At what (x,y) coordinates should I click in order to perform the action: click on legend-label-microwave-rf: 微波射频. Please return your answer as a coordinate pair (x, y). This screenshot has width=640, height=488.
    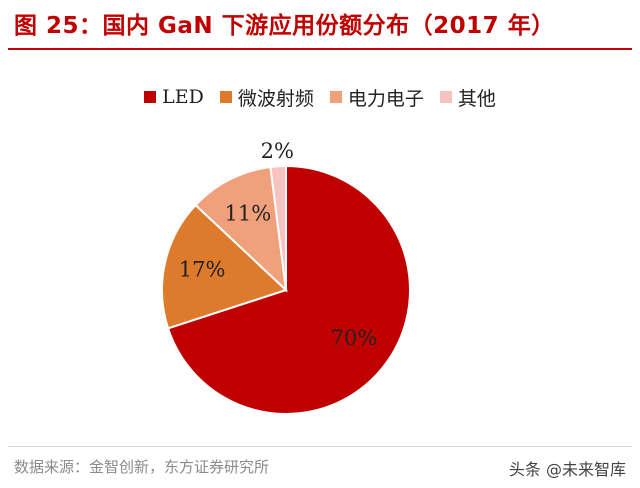
    Looking at the image, I should click on (275, 98).